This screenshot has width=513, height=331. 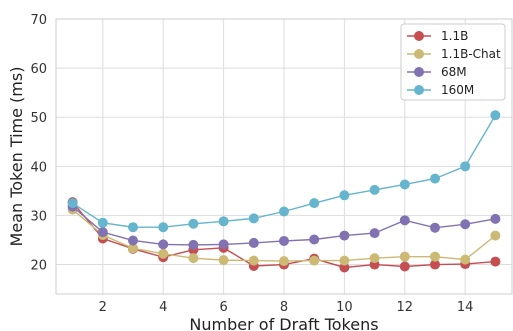 What do you see at coordinates (38, 167) in the screenshot?
I see `y-tick-label: 40` at bounding box center [38, 167].